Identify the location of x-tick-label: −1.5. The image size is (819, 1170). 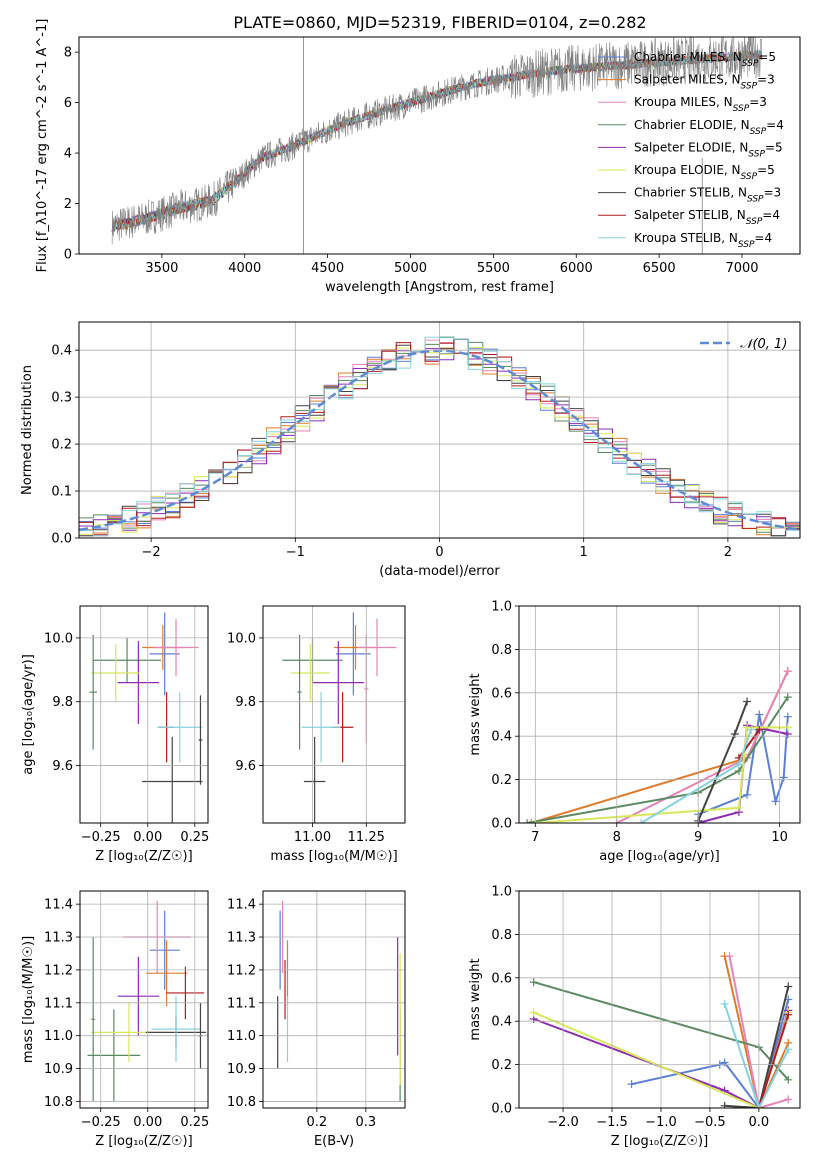
(612, 1122).